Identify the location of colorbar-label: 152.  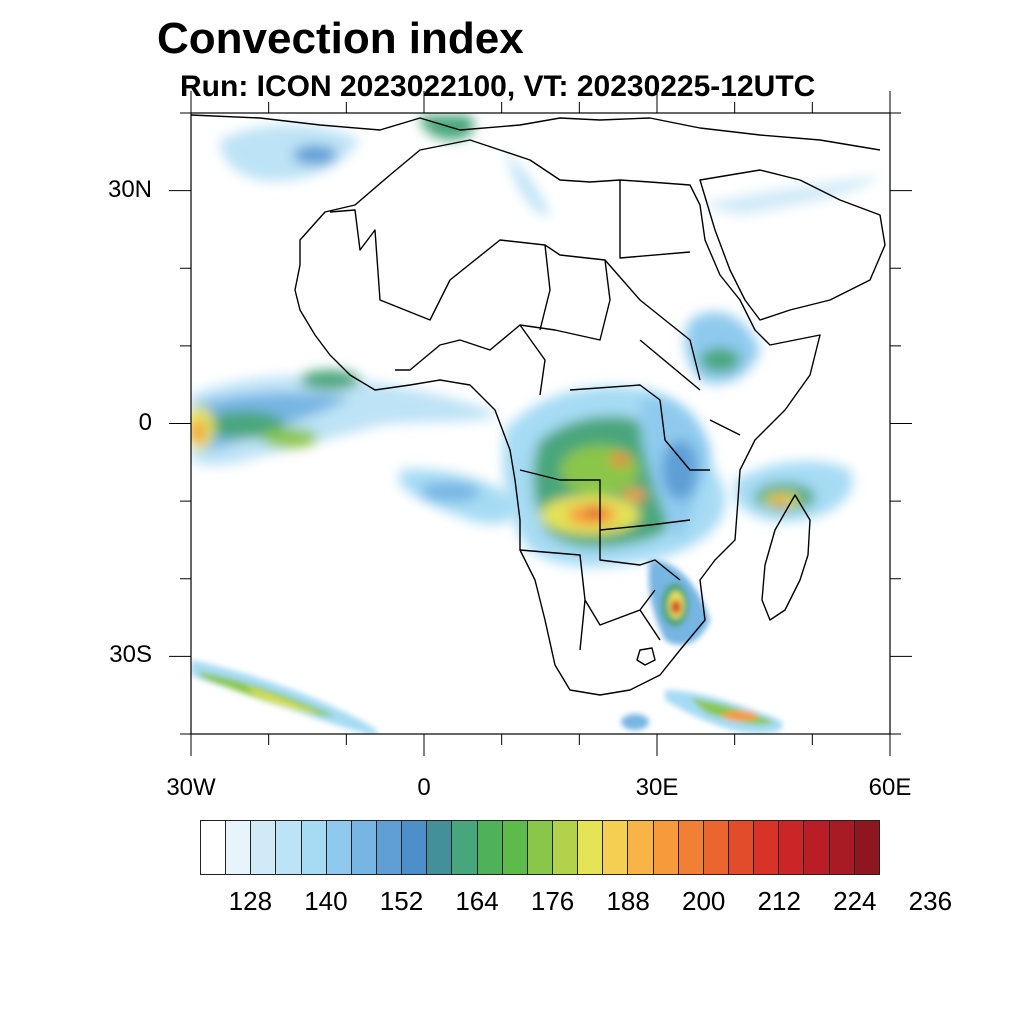
(401, 901).